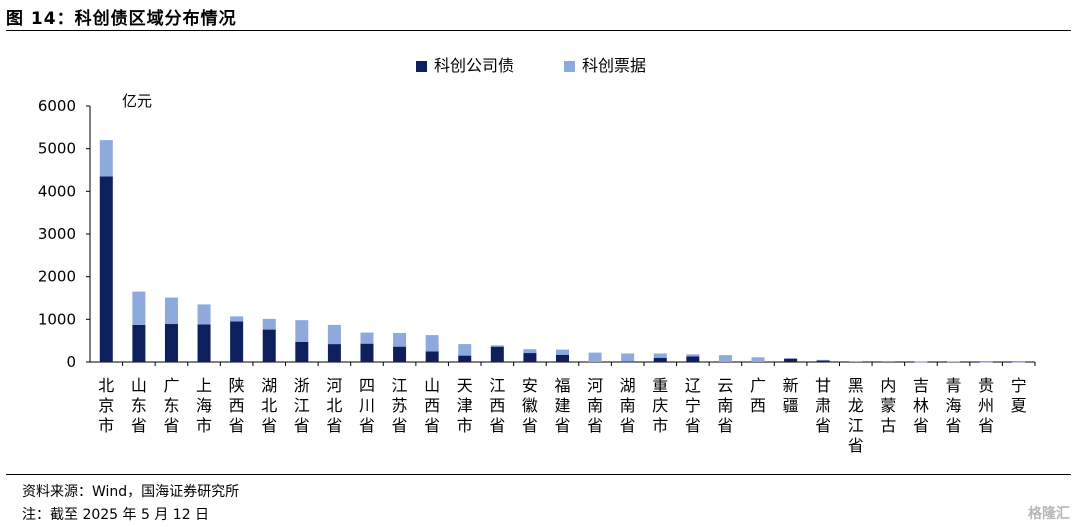 The width and height of the screenshot is (1080, 527). What do you see at coordinates (628, 405) in the screenshot?
I see `category-label-17: 湖南省` at bounding box center [628, 405].